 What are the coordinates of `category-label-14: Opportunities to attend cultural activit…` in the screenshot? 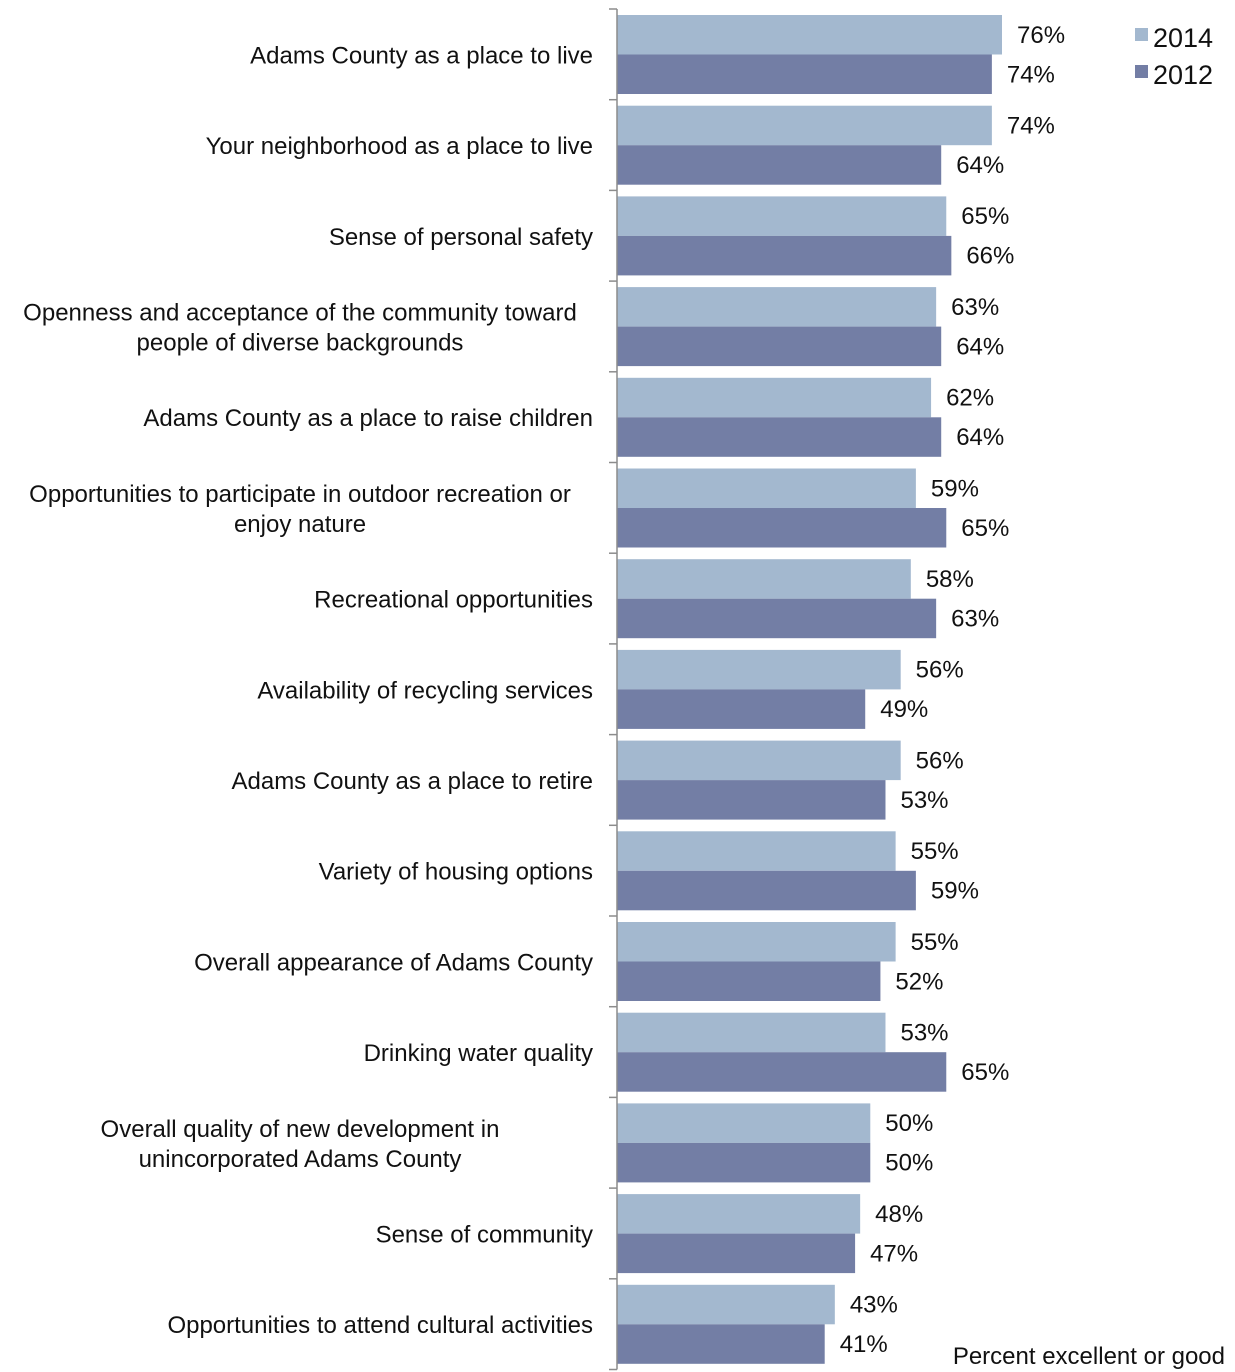 It's located at (380, 1325).